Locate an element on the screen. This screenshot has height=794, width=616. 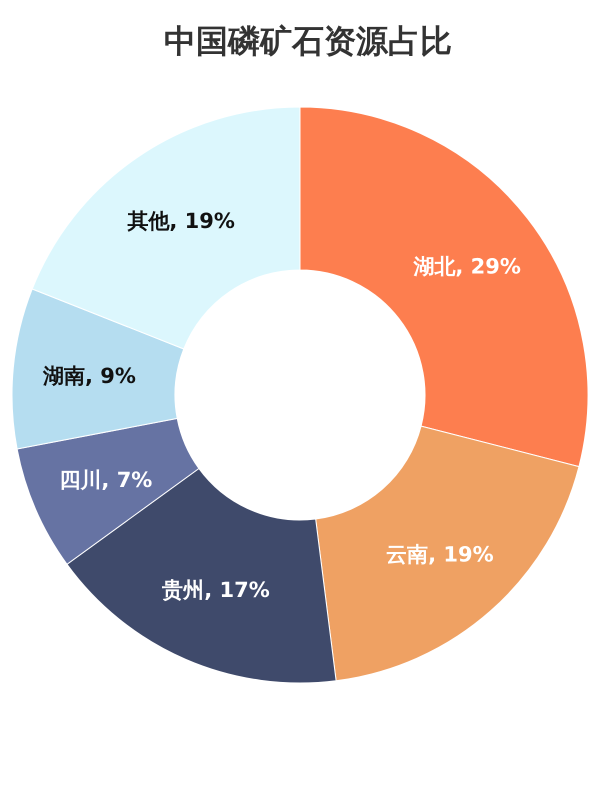
slice-label: 四川 is located at coordinates (80, 480).